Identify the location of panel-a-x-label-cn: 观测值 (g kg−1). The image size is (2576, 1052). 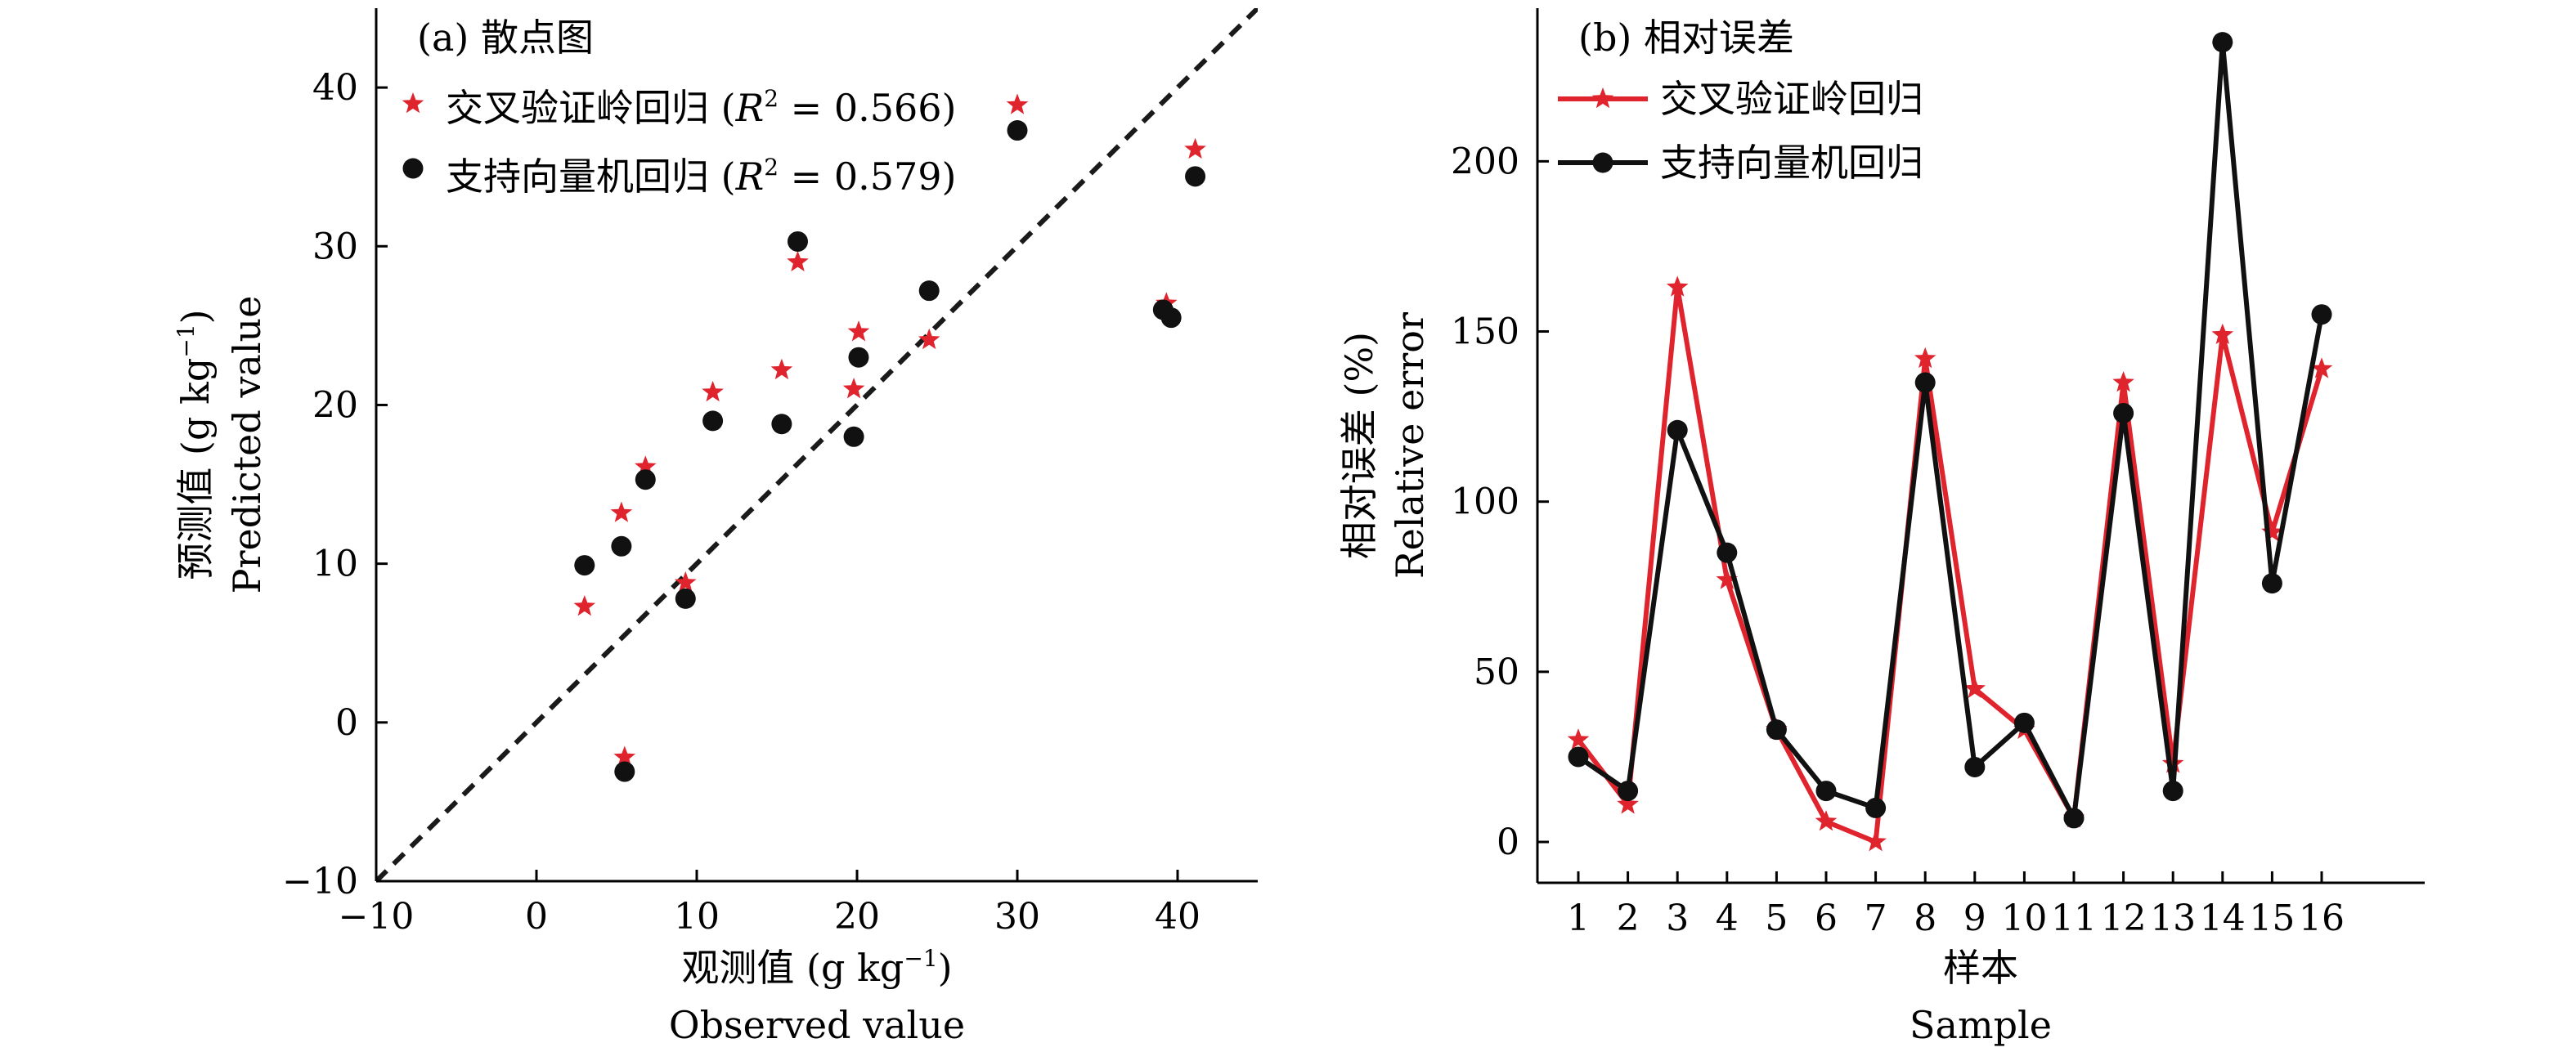
(816, 967).